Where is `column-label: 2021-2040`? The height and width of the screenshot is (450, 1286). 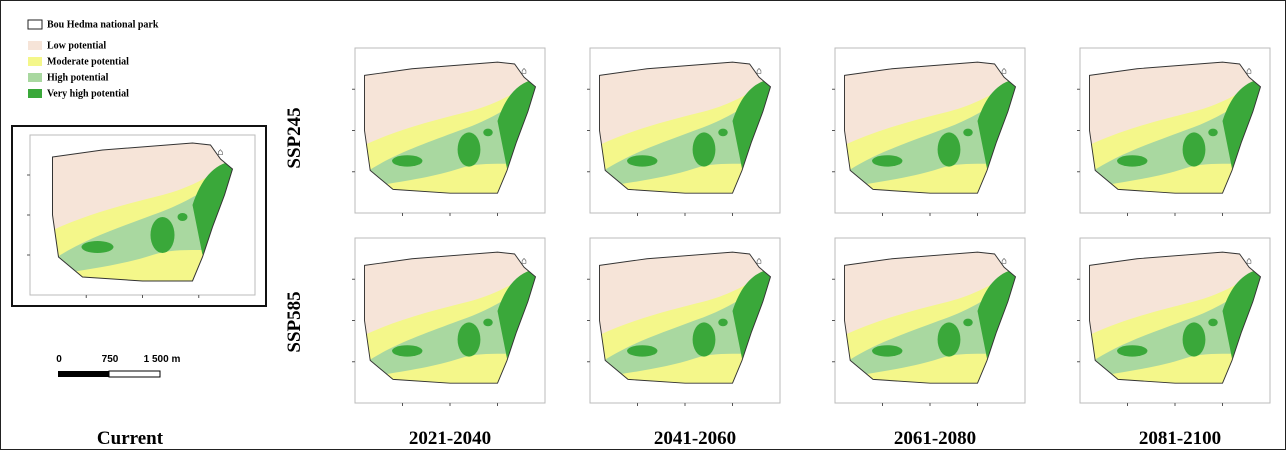 column-label: 2021-2040 is located at coordinates (450, 438).